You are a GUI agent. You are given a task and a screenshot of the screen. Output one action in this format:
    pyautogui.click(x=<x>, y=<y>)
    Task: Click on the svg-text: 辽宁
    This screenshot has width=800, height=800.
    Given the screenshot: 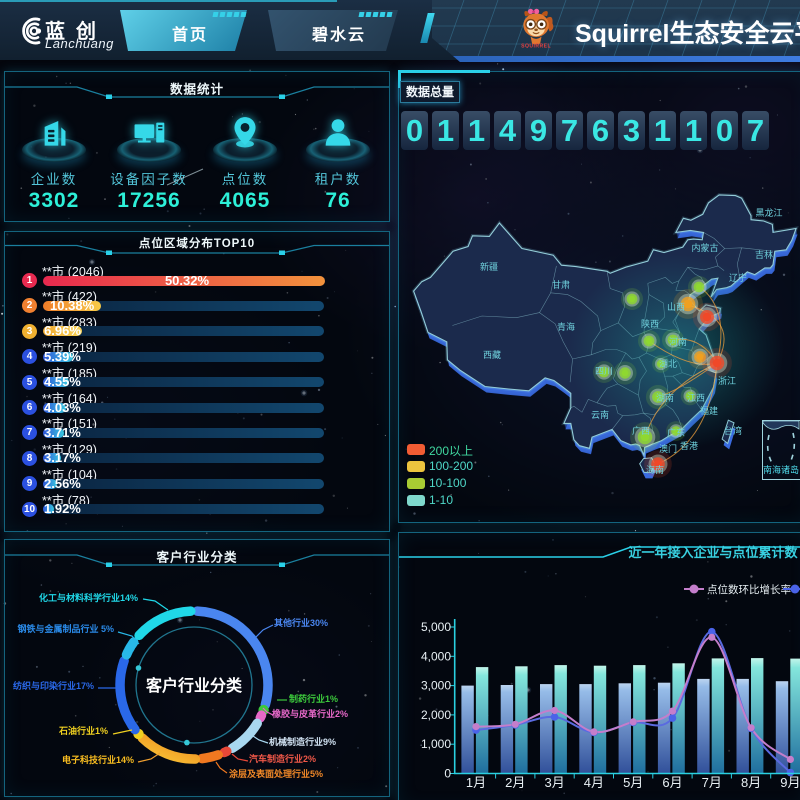 What is the action you would take?
    pyautogui.click(x=738, y=277)
    